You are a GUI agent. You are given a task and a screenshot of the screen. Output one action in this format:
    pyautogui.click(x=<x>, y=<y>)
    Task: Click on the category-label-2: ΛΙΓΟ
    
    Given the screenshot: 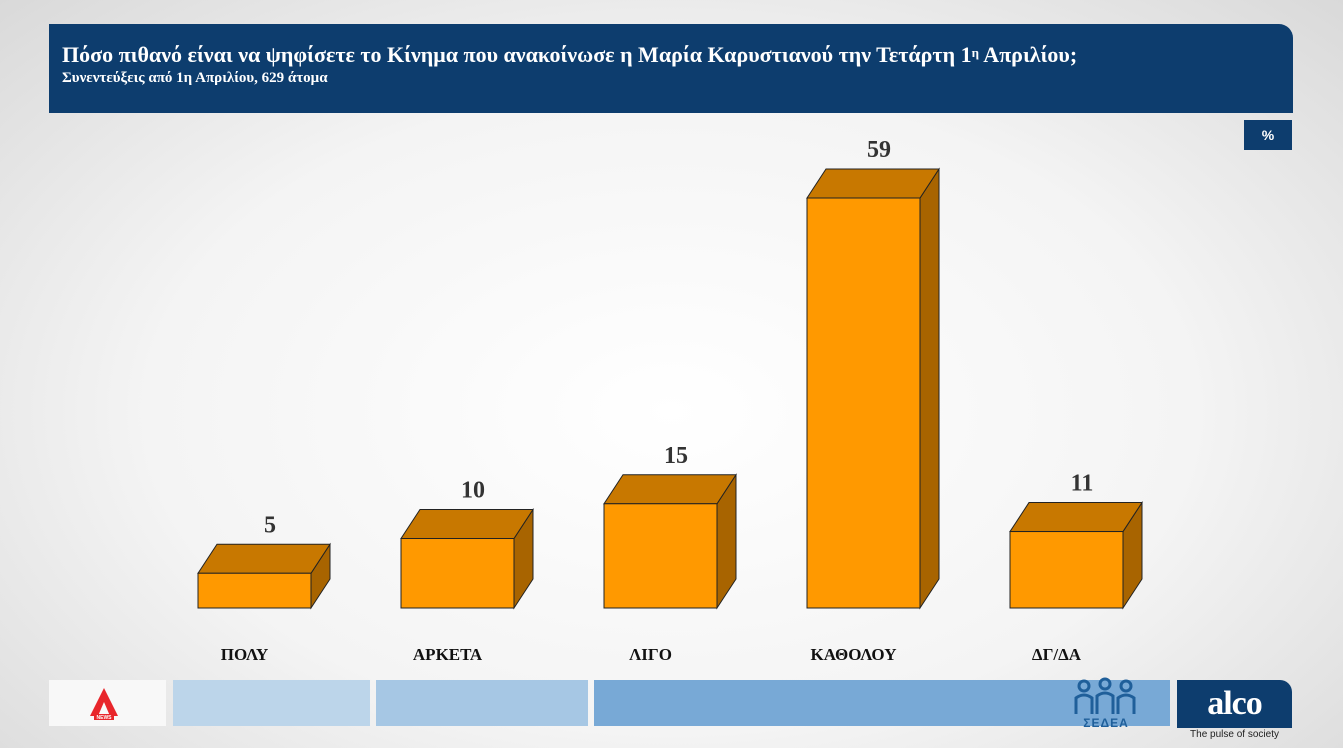 What is the action you would take?
    pyautogui.click(x=650, y=654)
    